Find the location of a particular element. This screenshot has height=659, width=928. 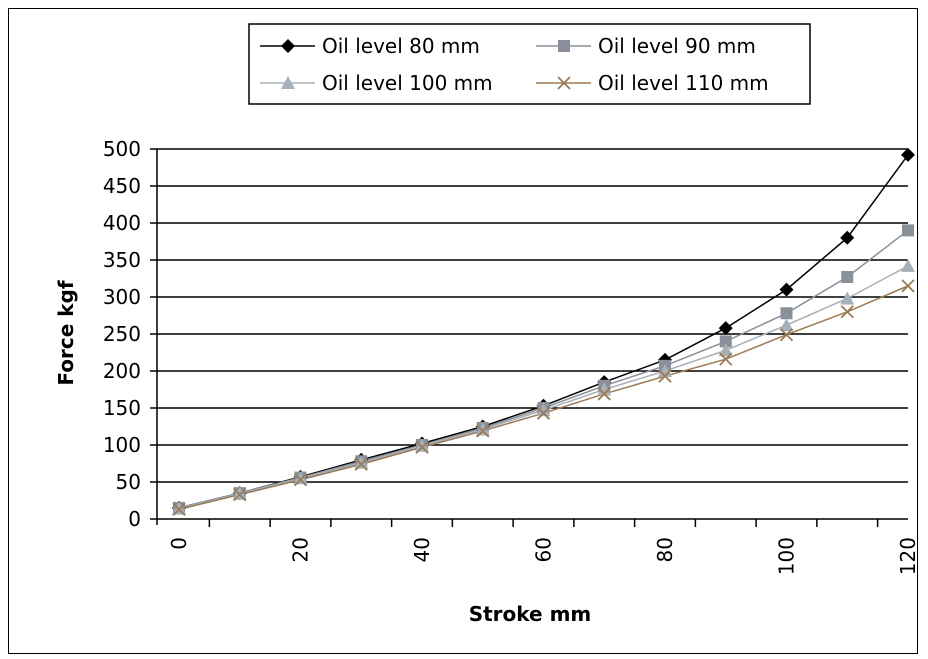

legend-label: Oil level 80 mm is located at coordinates (401, 46).